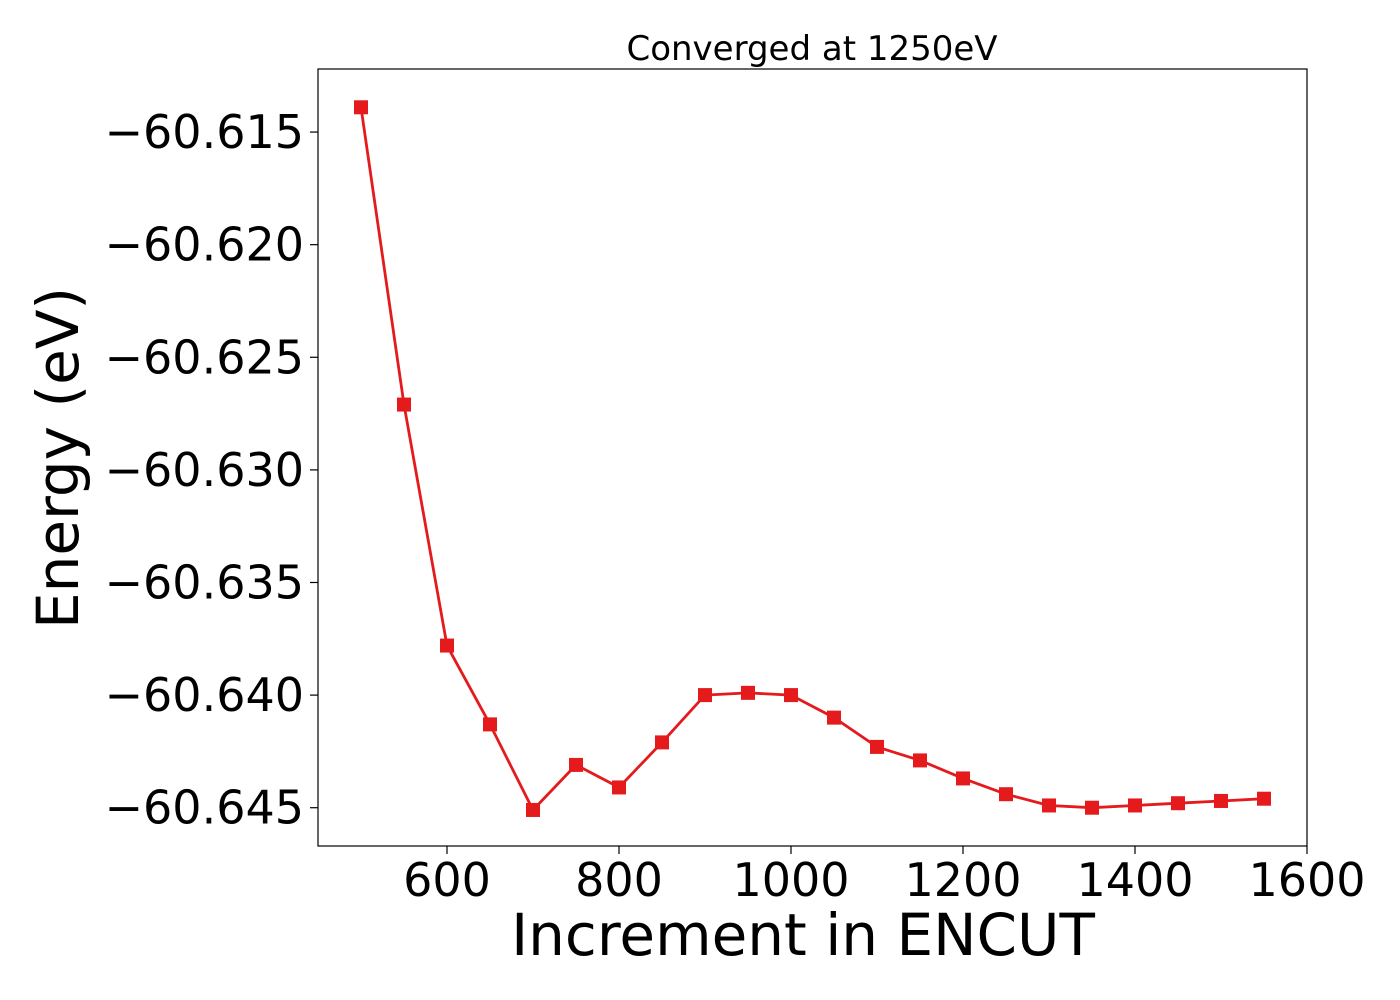 The height and width of the screenshot is (1000, 1400). Describe the element at coordinates (962, 880) in the screenshot. I see `x-tick-label: 1200` at that location.